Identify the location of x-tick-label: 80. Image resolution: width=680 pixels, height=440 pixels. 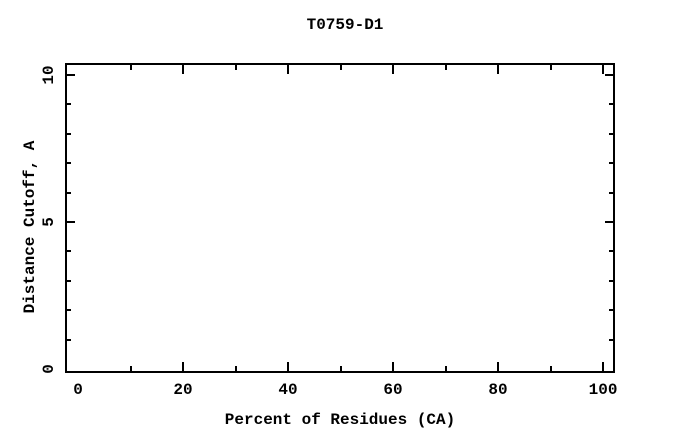
(498, 390).